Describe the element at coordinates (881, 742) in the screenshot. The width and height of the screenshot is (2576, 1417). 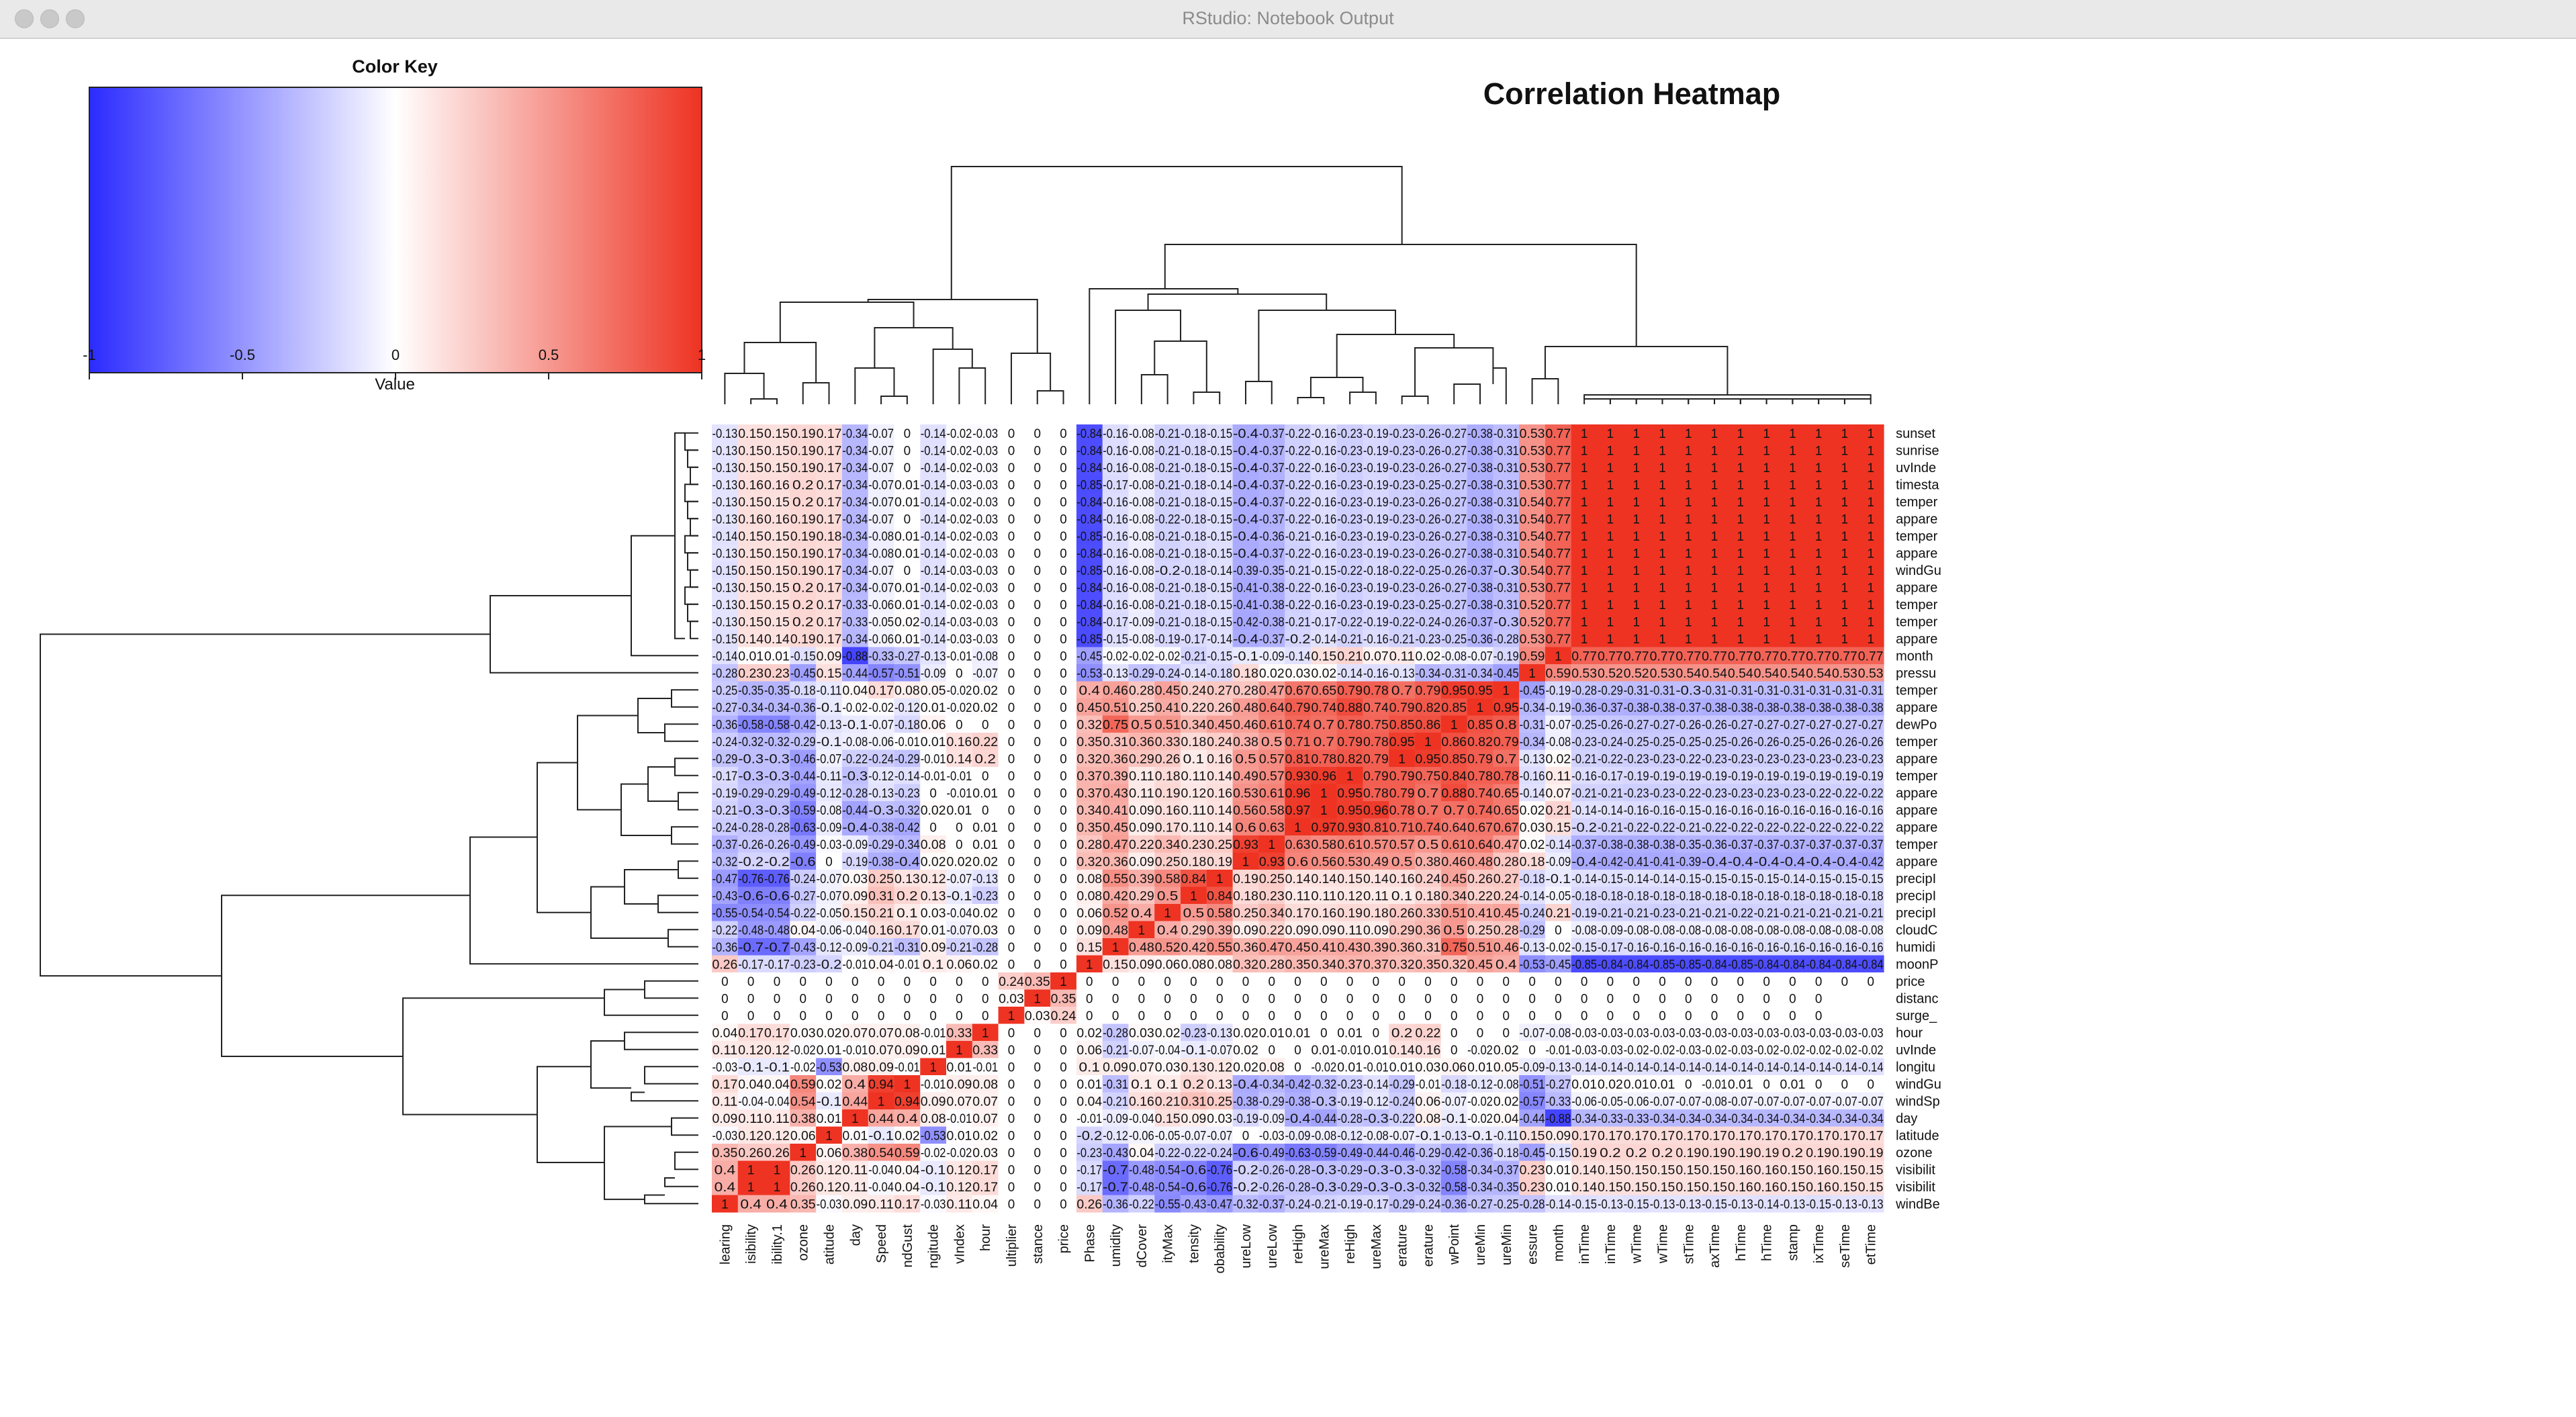
I see `cell-value-label: -0.06` at that location.